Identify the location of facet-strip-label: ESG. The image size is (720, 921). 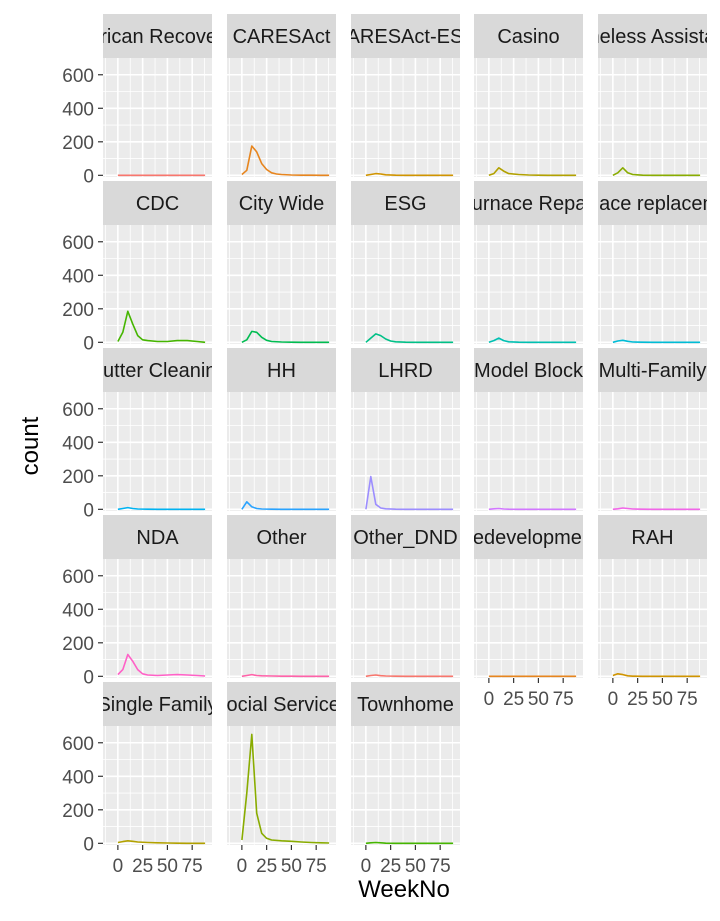
(405, 204).